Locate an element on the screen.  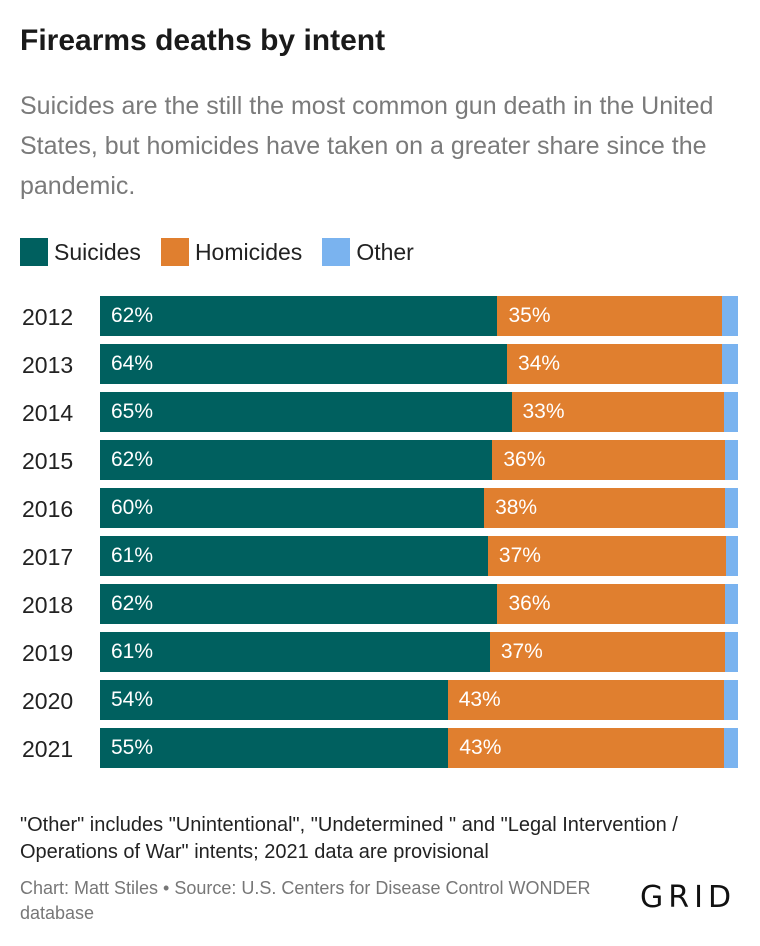
bar-row: 2014 65% 33% is located at coordinates (380, 412).